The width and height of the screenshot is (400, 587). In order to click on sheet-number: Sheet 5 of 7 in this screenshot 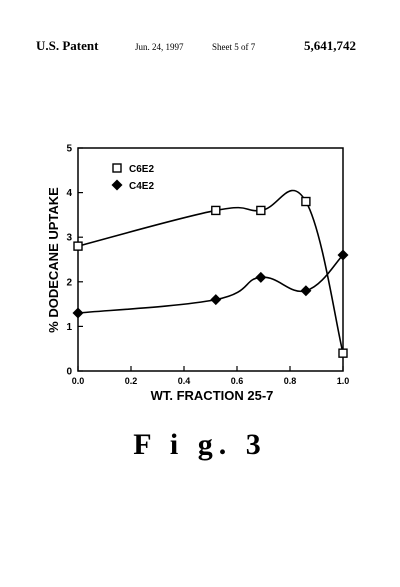, I will do `click(234, 47)`.